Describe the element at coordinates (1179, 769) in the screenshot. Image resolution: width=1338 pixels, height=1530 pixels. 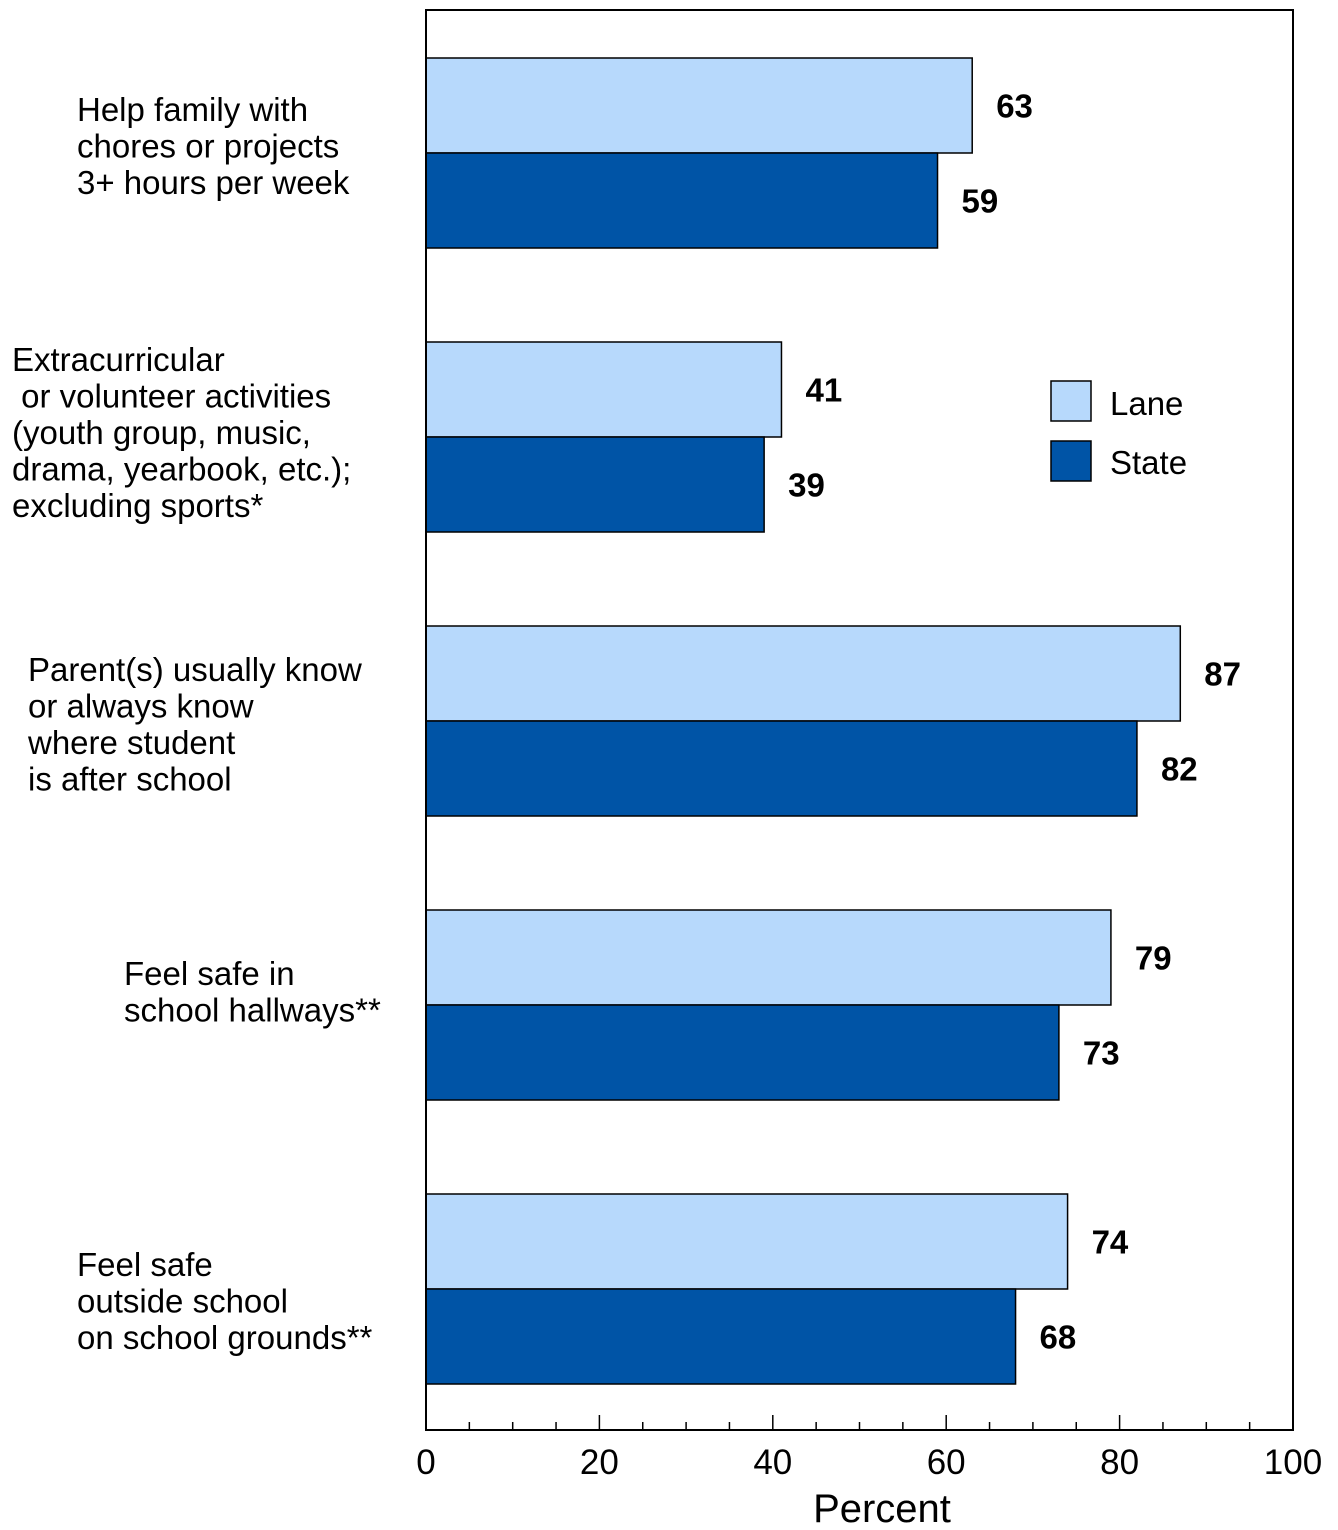
I see `value-label-state-3: 82` at that location.